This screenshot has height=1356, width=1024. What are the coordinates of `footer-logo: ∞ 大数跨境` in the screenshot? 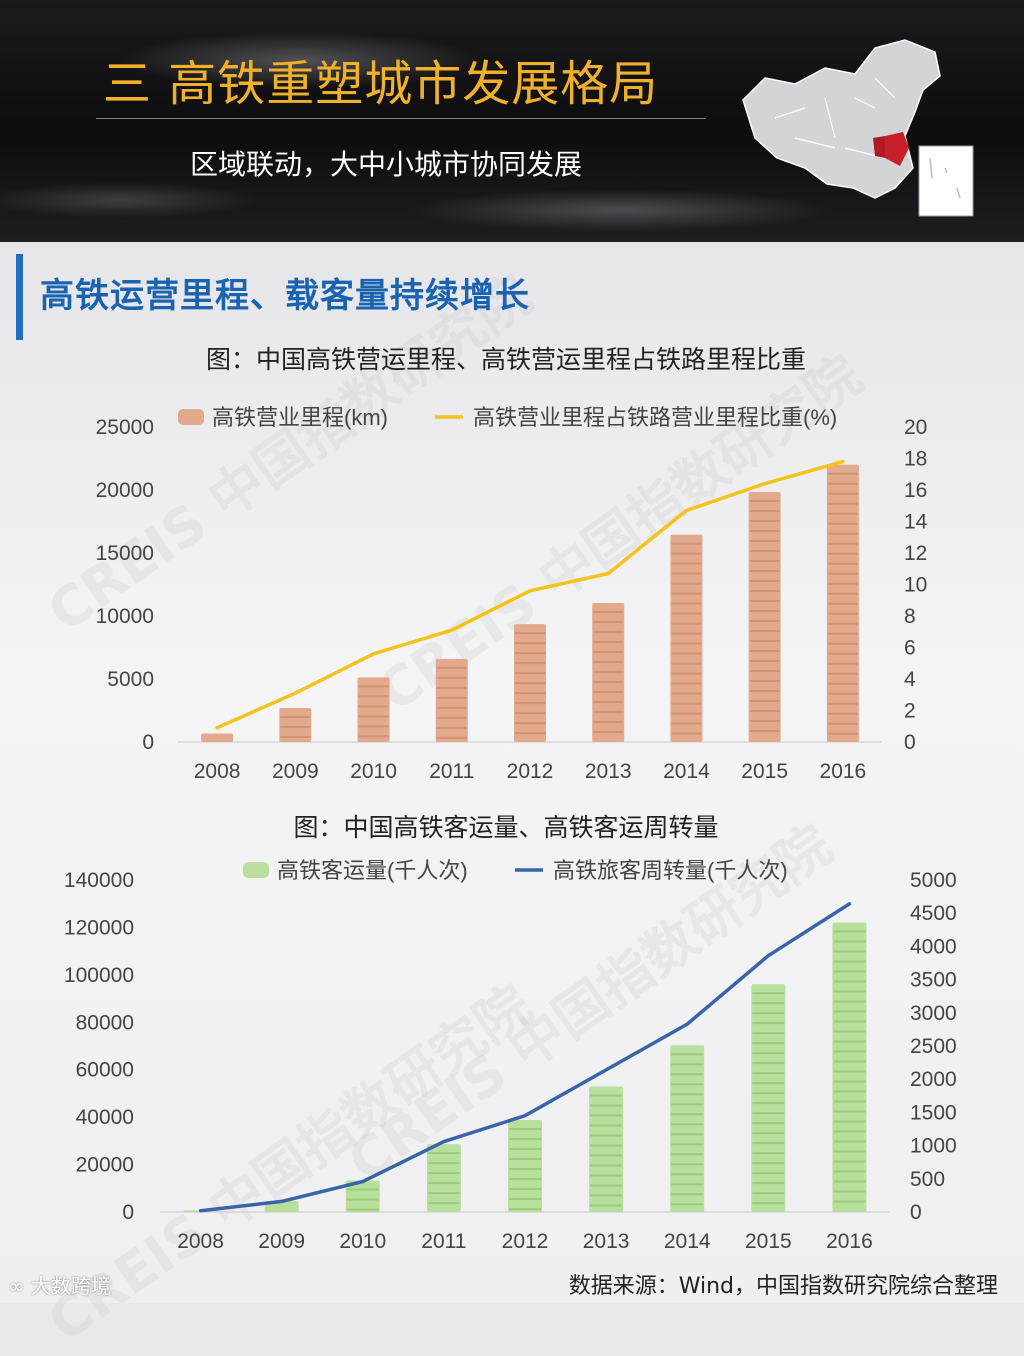 It's located at (59, 1284).